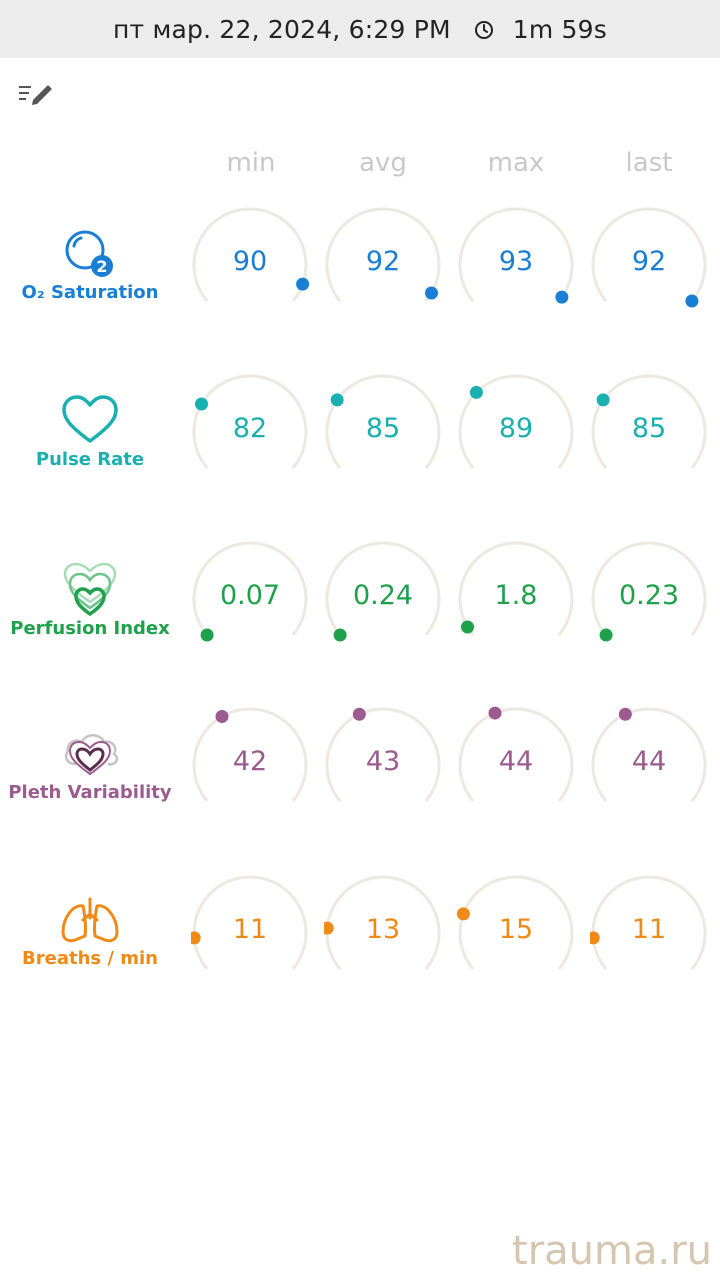  I want to click on perfusion-last-value: 0.23, so click(649, 595).